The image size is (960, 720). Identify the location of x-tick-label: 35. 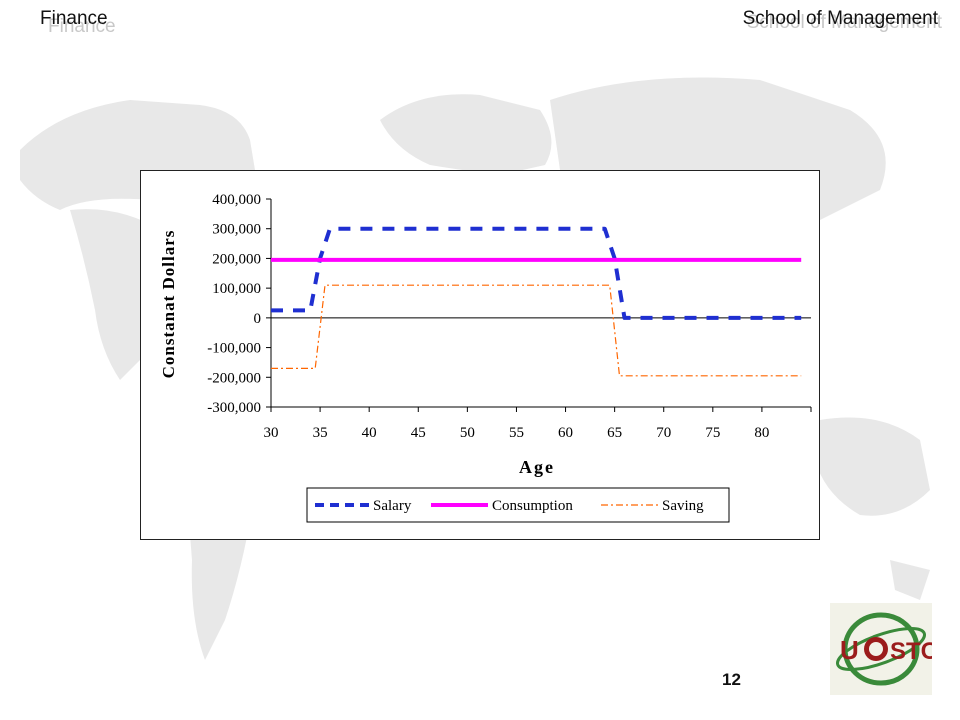
(320, 433).